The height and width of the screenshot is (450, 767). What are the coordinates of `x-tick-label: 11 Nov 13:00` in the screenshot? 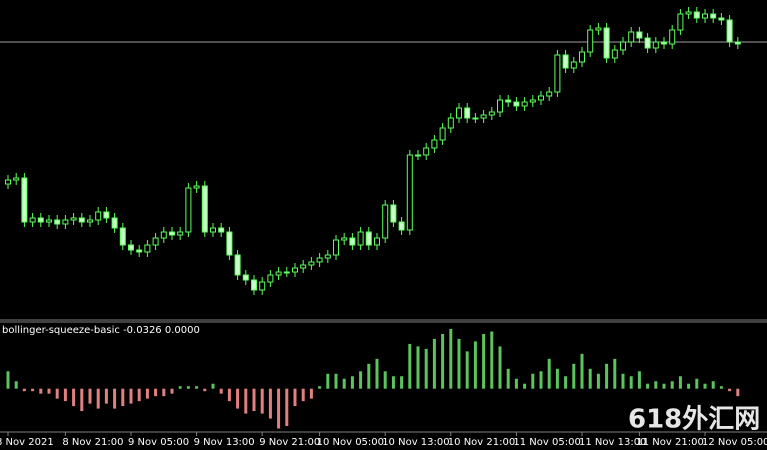 It's located at (612, 442).